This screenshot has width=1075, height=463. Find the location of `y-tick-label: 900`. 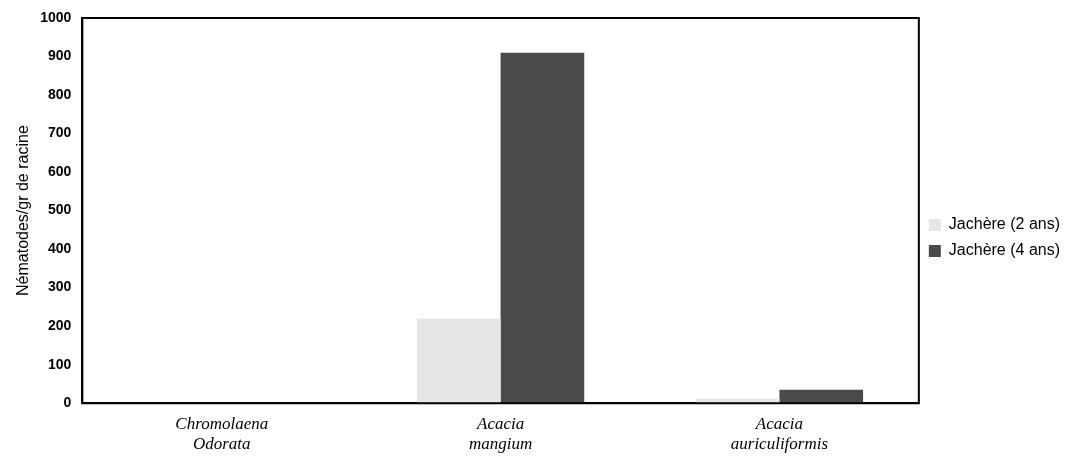

y-tick-label: 900 is located at coordinates (59, 55).